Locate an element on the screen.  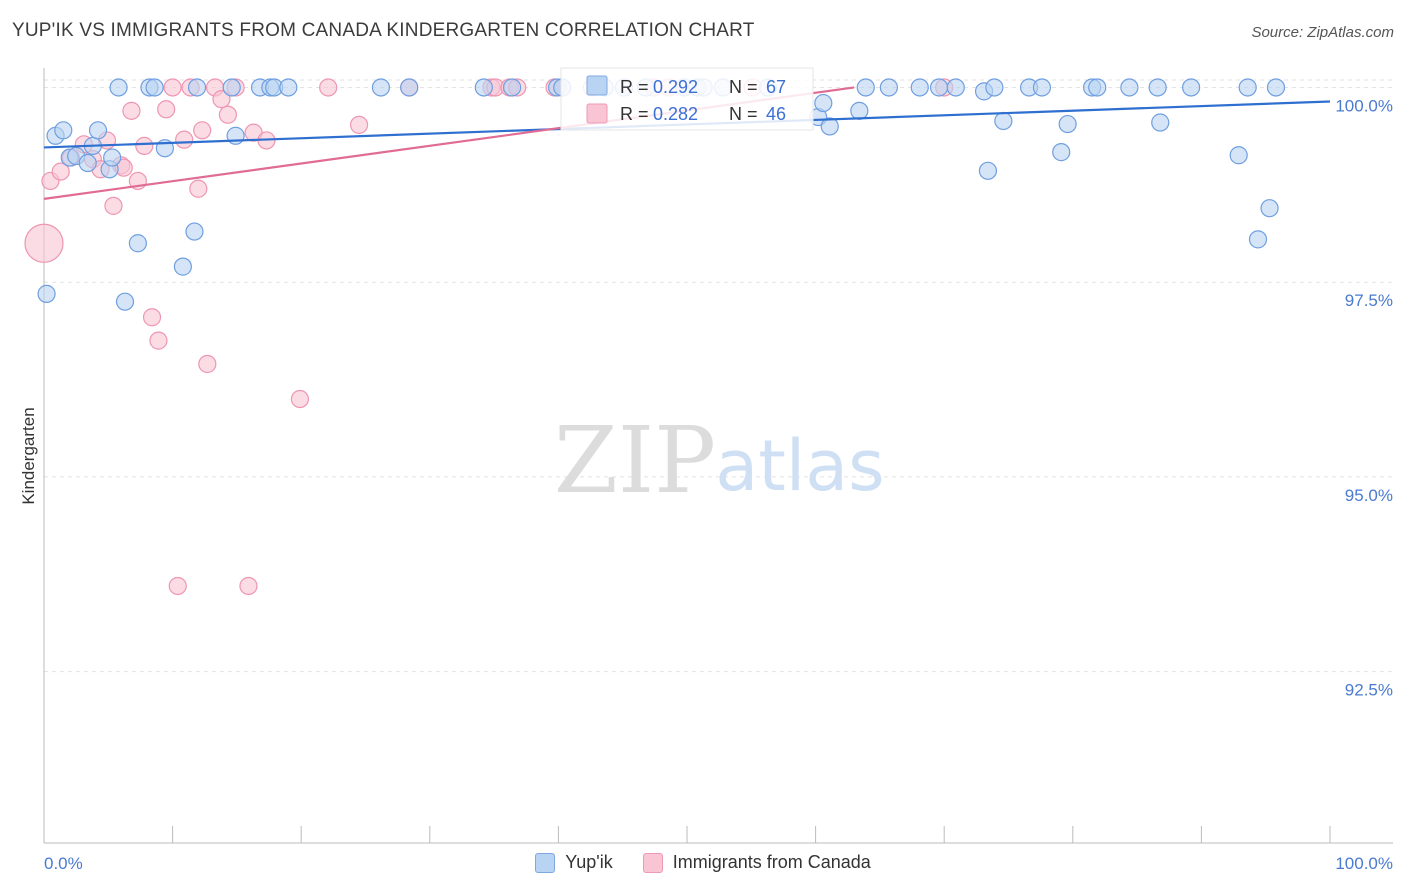
x-tick-label-max: 100.0% is located at coordinates (1364, 863).